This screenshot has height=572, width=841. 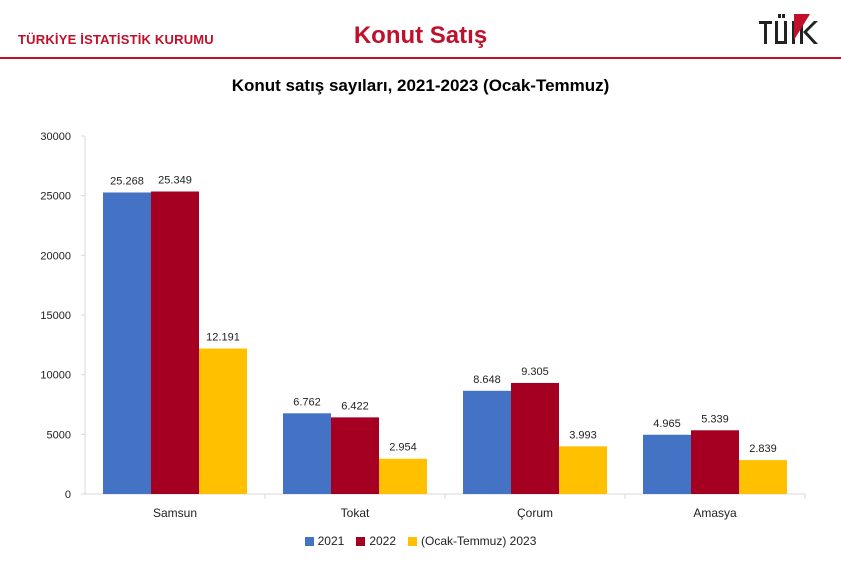 I want to click on data-label: 6.422, so click(x=355, y=406).